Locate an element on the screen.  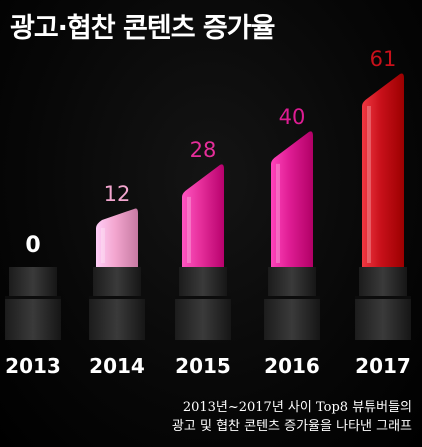
bar-tube-2016 is located at coordinates (292, 282).